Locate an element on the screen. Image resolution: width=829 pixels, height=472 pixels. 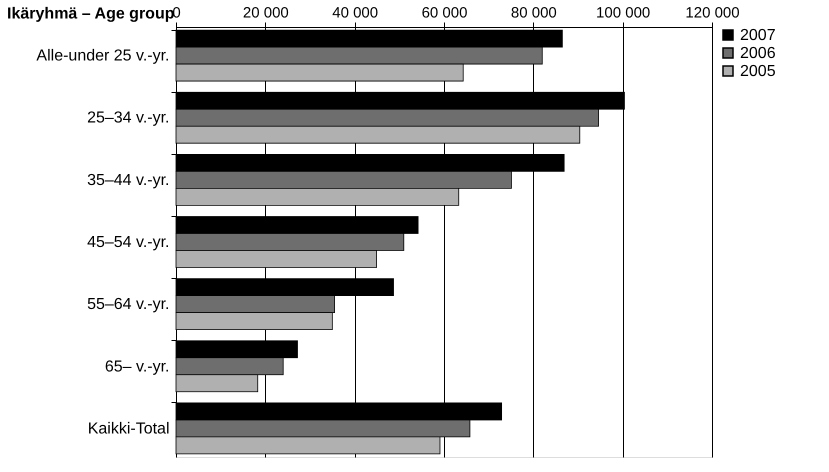
x-tick-label: 120 000 is located at coordinates (712, 13).